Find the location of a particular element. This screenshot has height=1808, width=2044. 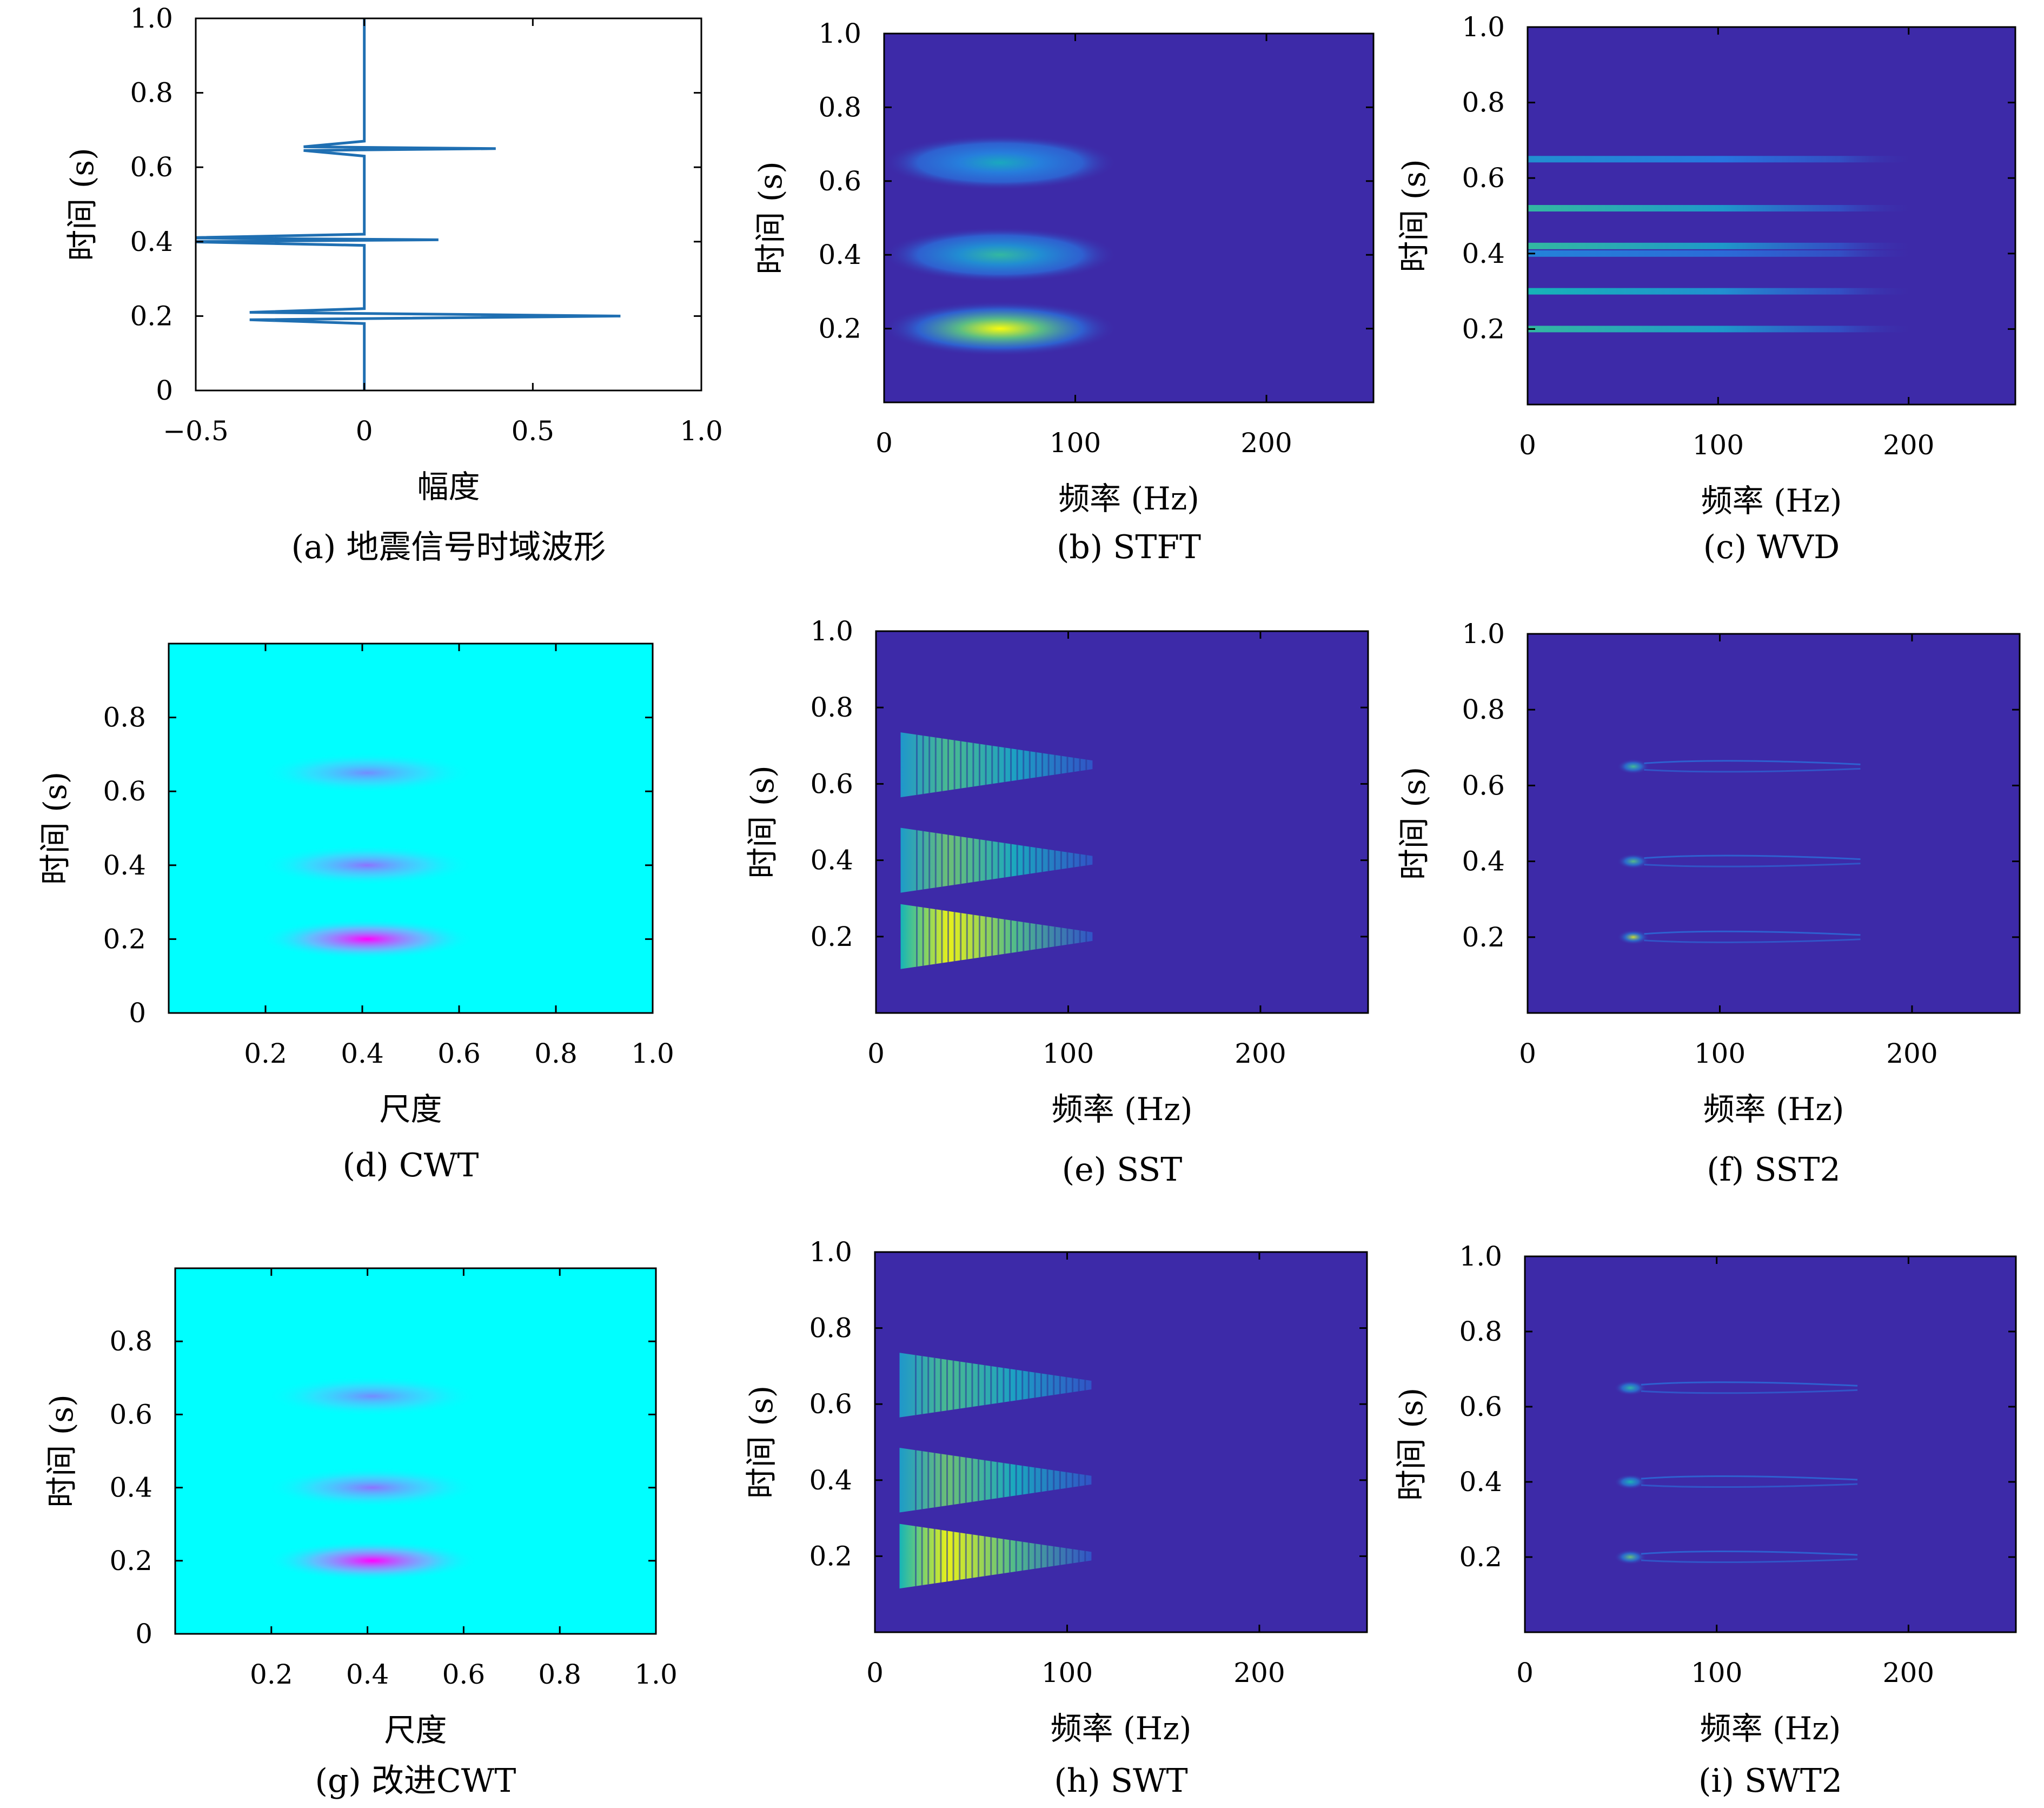

x-tick-label: 0.2 is located at coordinates (271, 1675).